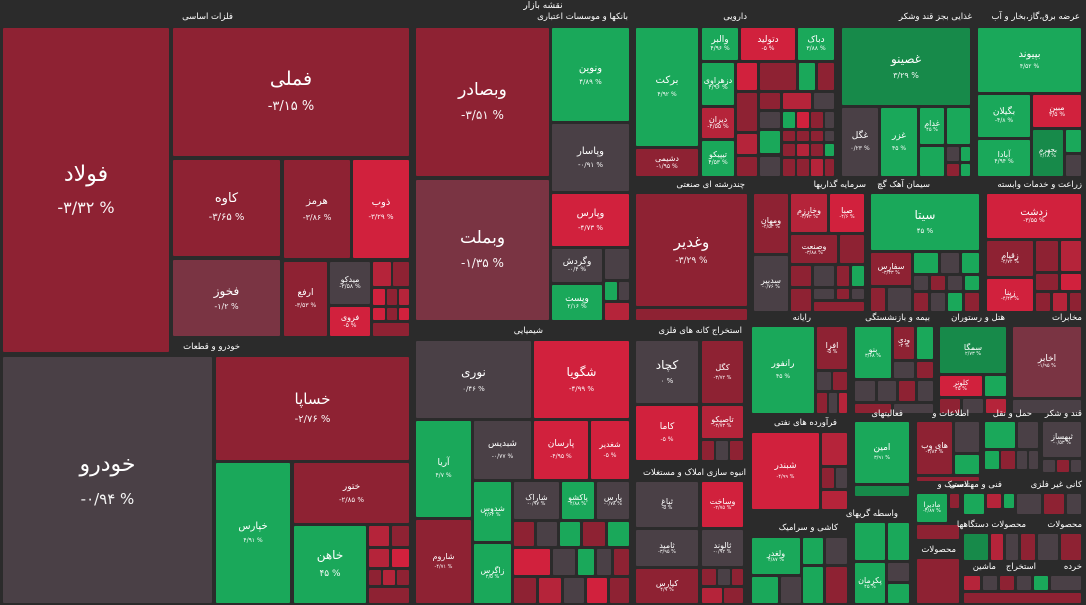  Describe the element at coordinates (482, 102) in the screenshot. I see `tile-vebsader: وبصادر -۳/۵۱ %` at that location.